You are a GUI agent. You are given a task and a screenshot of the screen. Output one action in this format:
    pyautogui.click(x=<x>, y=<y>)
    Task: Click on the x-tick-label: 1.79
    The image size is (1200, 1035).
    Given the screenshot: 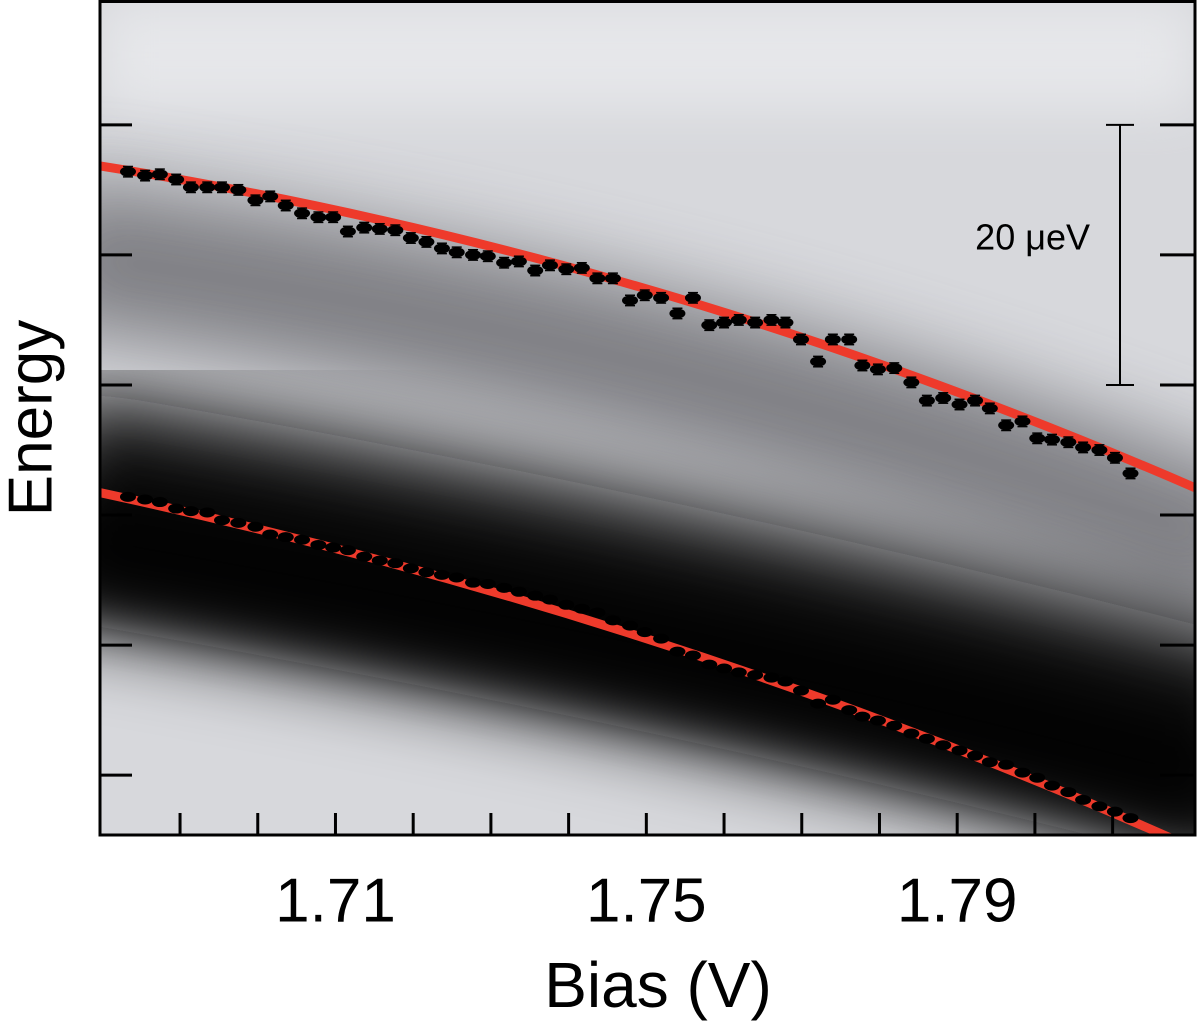 What is the action you would take?
    pyautogui.click(x=957, y=900)
    